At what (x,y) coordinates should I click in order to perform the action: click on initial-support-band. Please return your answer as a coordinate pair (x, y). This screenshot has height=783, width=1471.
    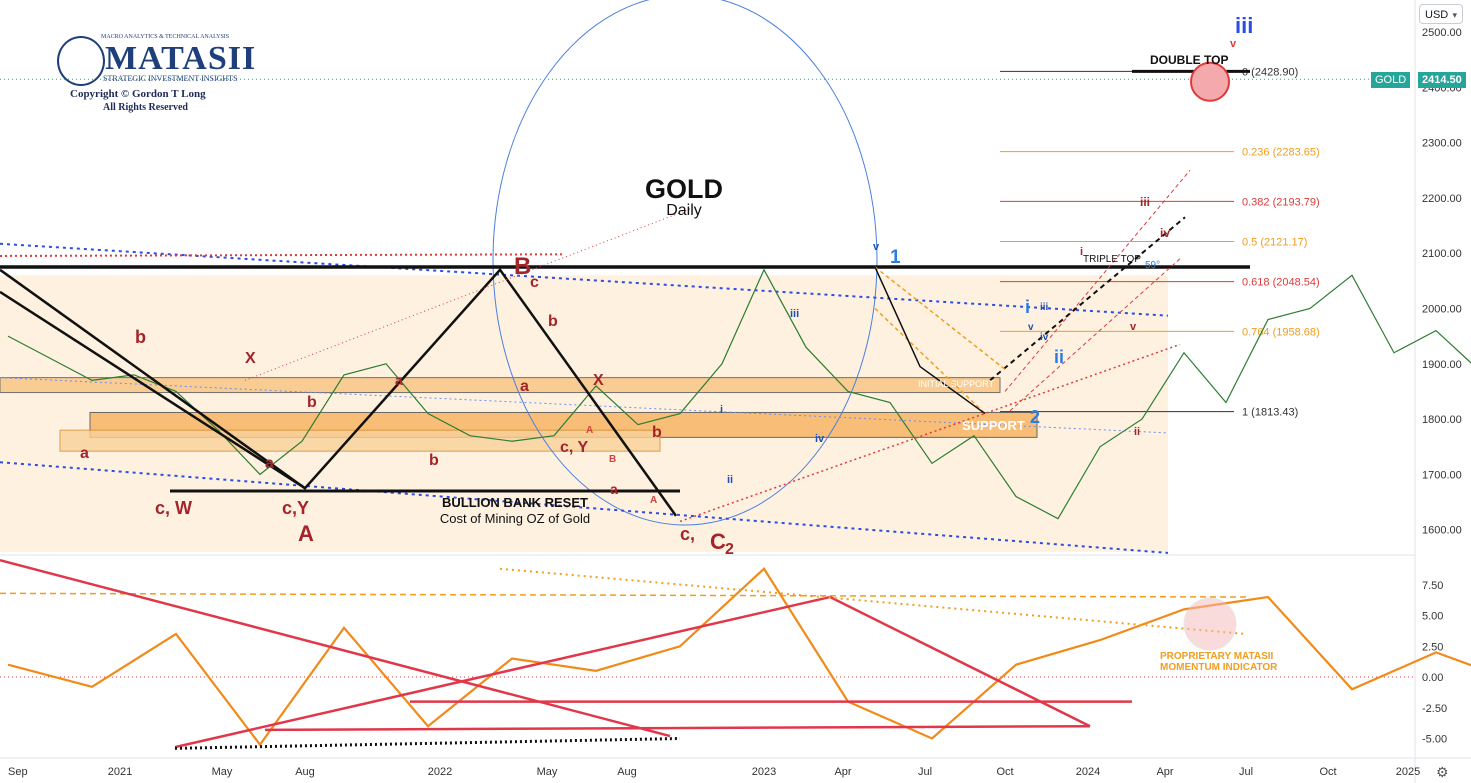
    Looking at the image, I should click on (500, 385).